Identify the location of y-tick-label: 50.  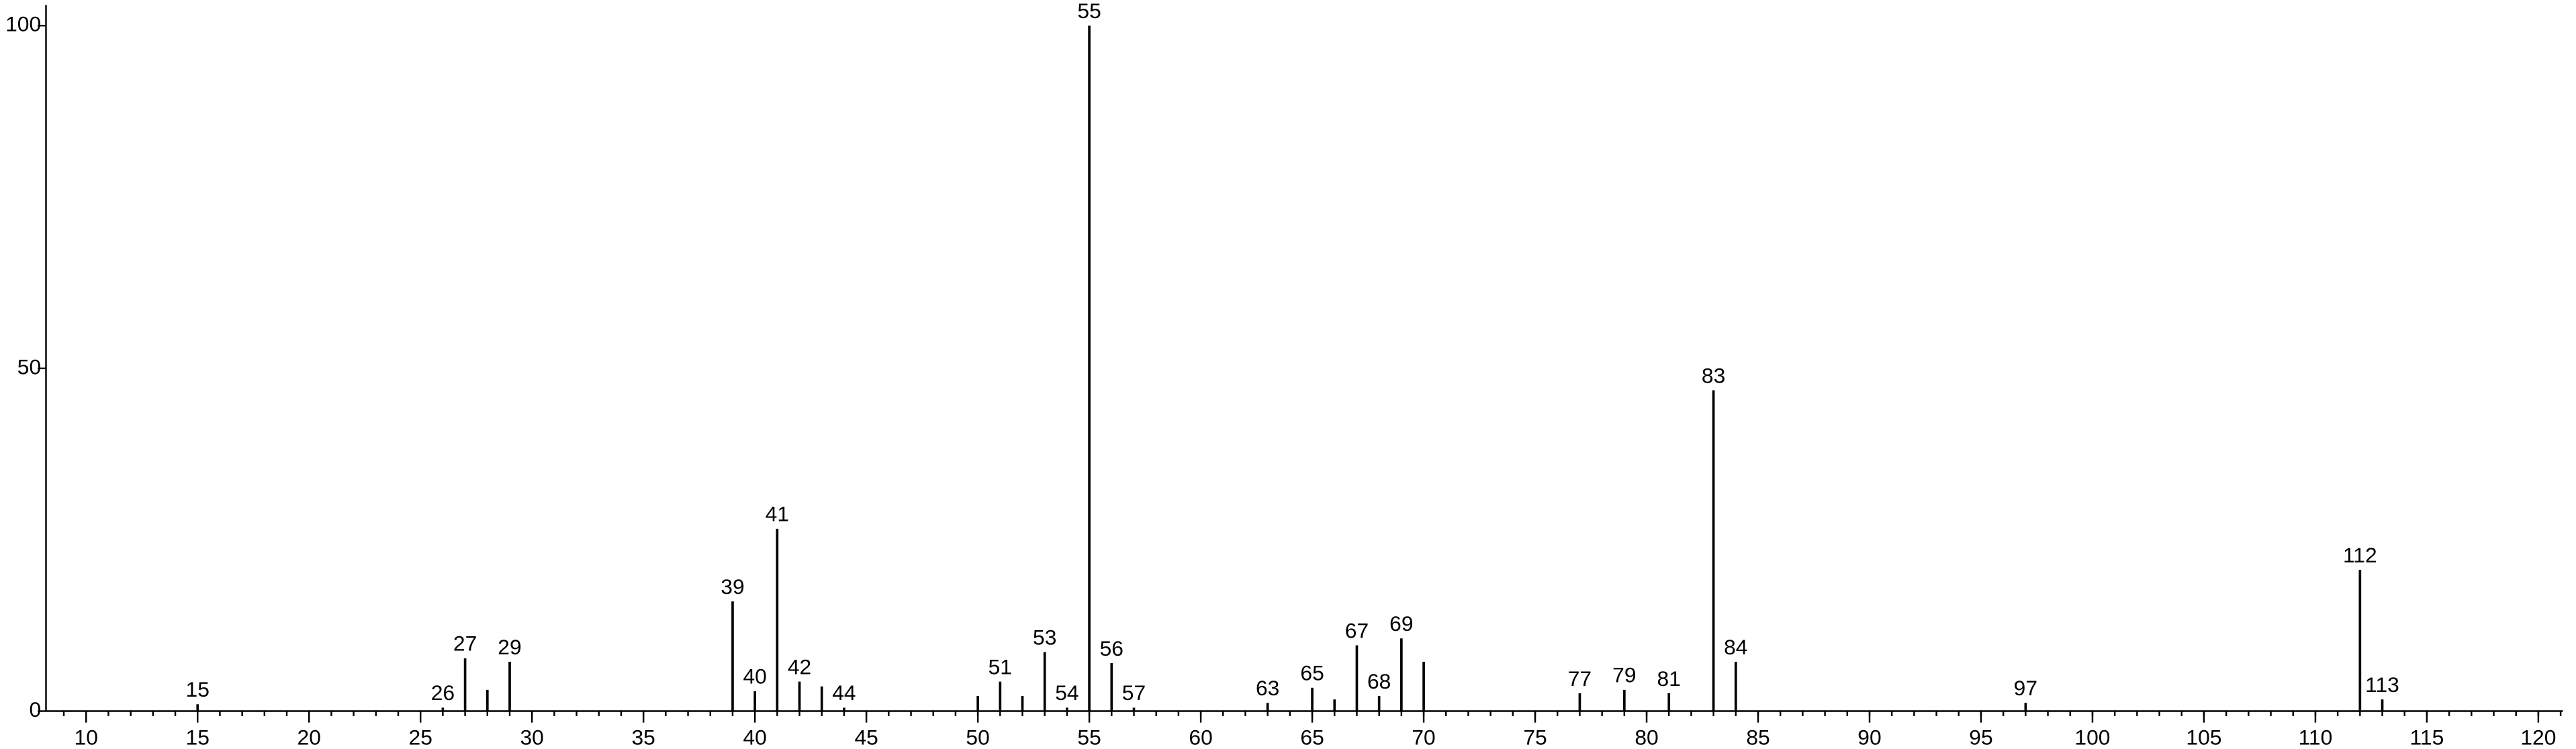
(29, 366).